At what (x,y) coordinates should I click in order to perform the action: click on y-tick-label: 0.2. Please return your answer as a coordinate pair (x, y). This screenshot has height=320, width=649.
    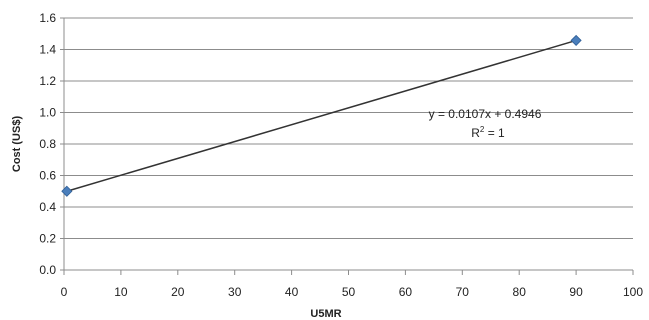
    Looking at the image, I should click on (47, 239).